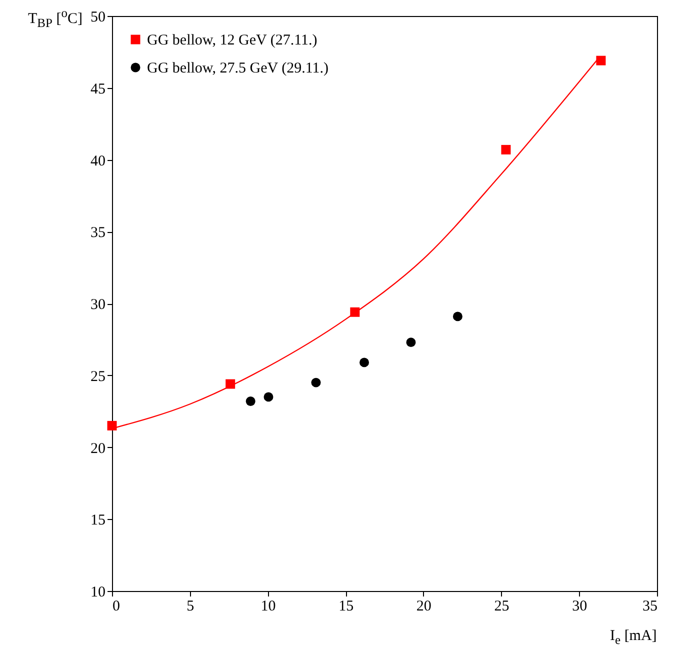 Image resolution: width=675 pixels, height=654 pixels. I want to click on y-tick-label: 20, so click(98, 448).